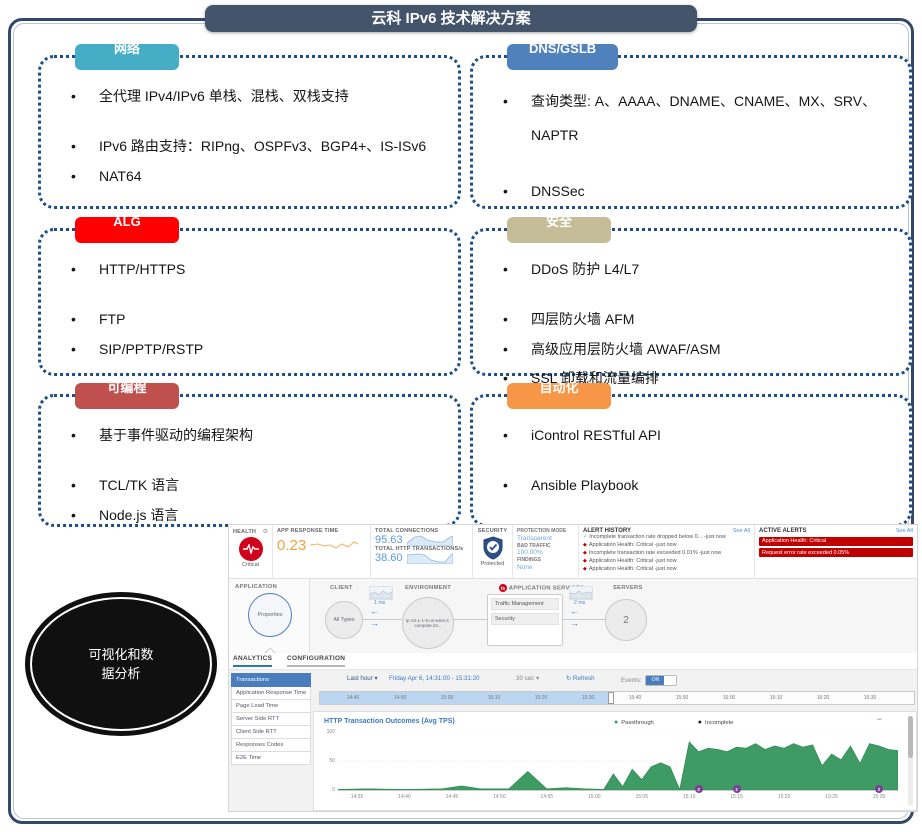  I want to click on bullet-group: DNSSec, so click(687, 191).